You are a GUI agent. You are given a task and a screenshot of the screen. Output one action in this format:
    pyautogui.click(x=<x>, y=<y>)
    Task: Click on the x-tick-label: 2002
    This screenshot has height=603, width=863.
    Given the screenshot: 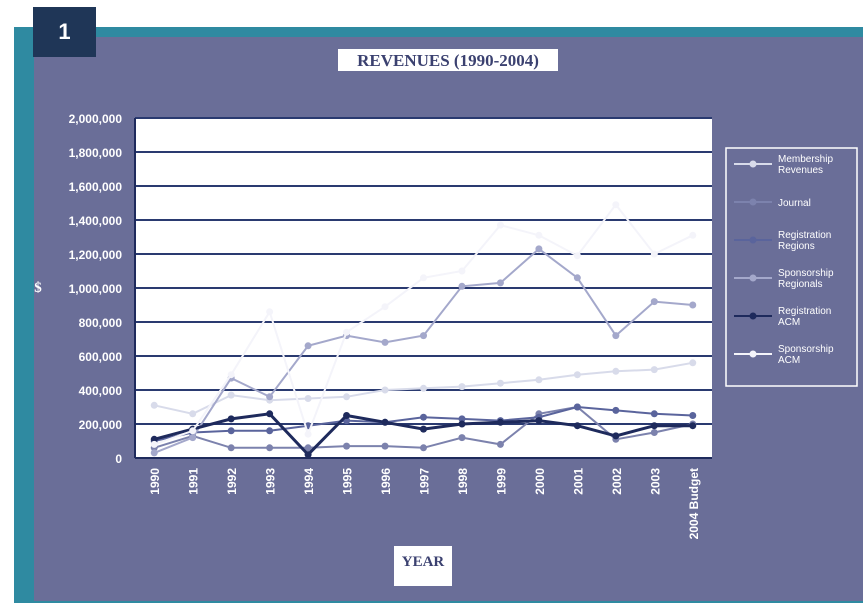 What is the action you would take?
    pyautogui.click(x=617, y=481)
    